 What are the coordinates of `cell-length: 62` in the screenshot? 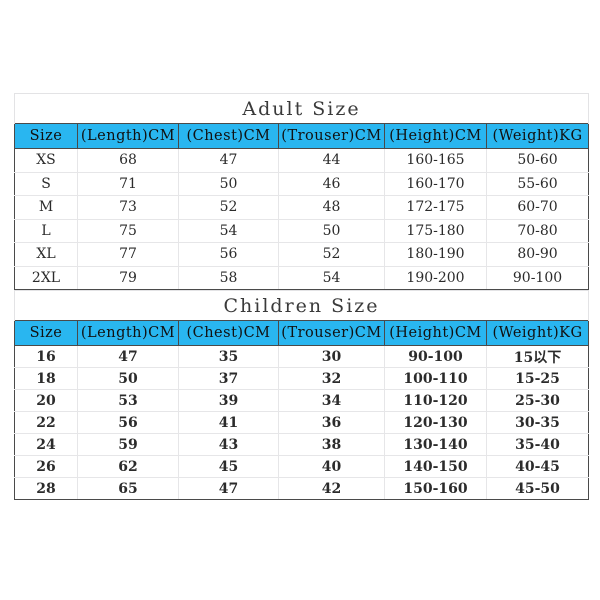 It's located at (128, 466).